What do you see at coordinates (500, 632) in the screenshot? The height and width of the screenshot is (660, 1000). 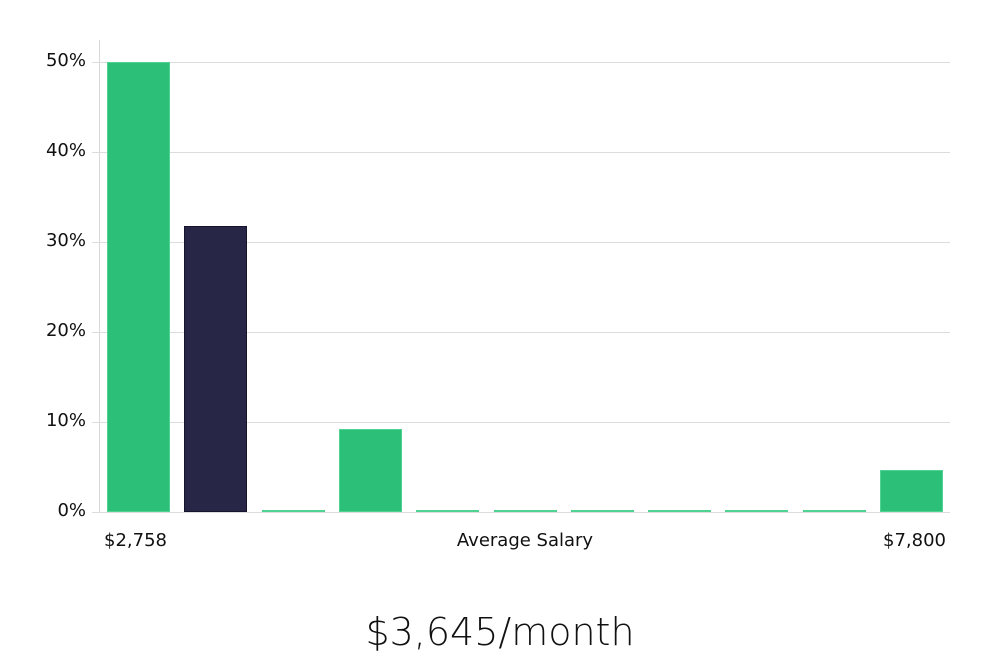 I see `average-salary-summary: $3,645/month` at bounding box center [500, 632].